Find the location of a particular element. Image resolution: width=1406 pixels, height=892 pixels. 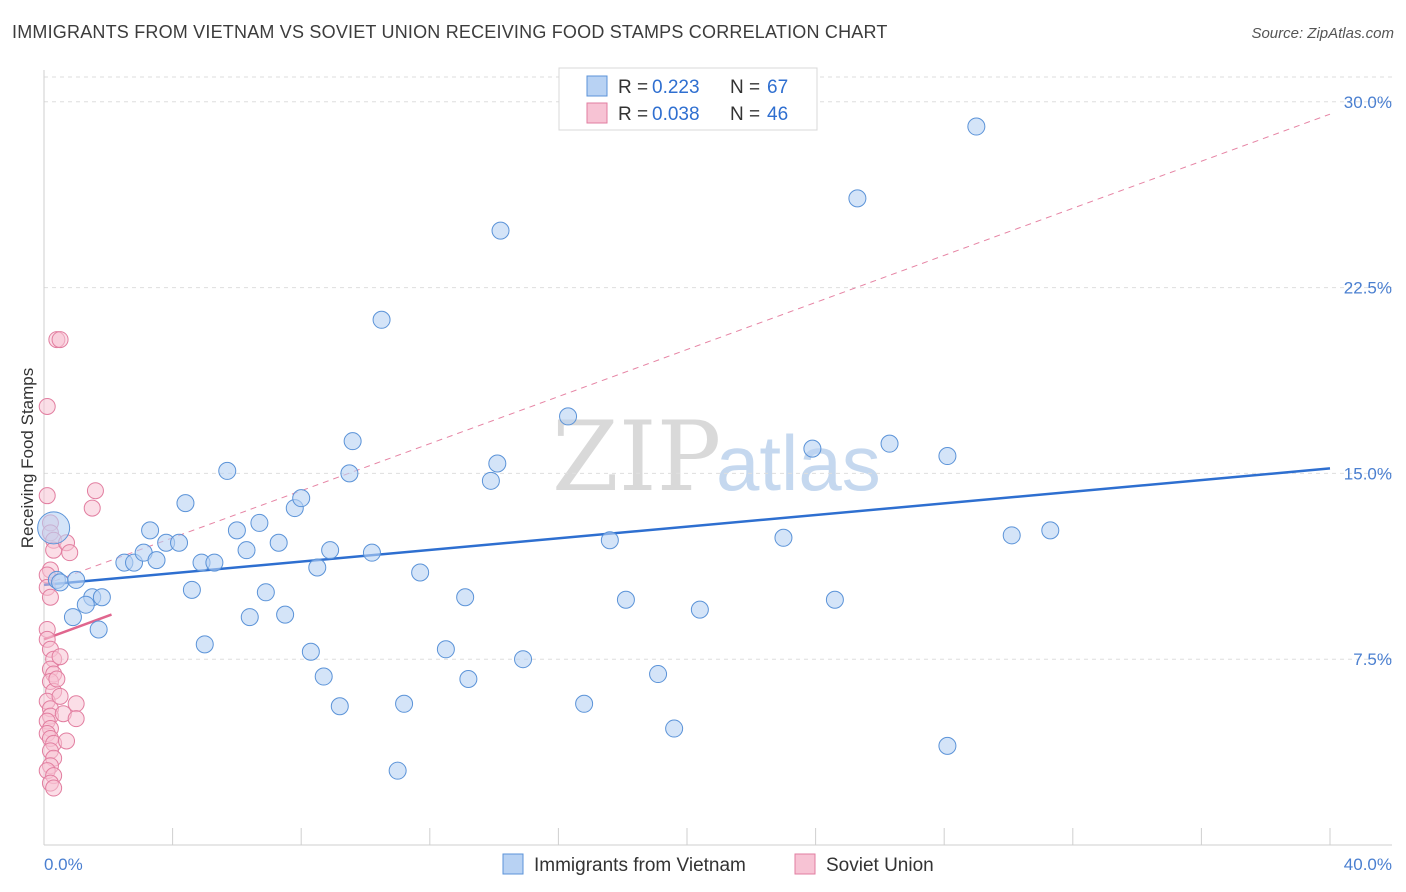

y-tick-label: 7.5% is located at coordinates (1372, 659).